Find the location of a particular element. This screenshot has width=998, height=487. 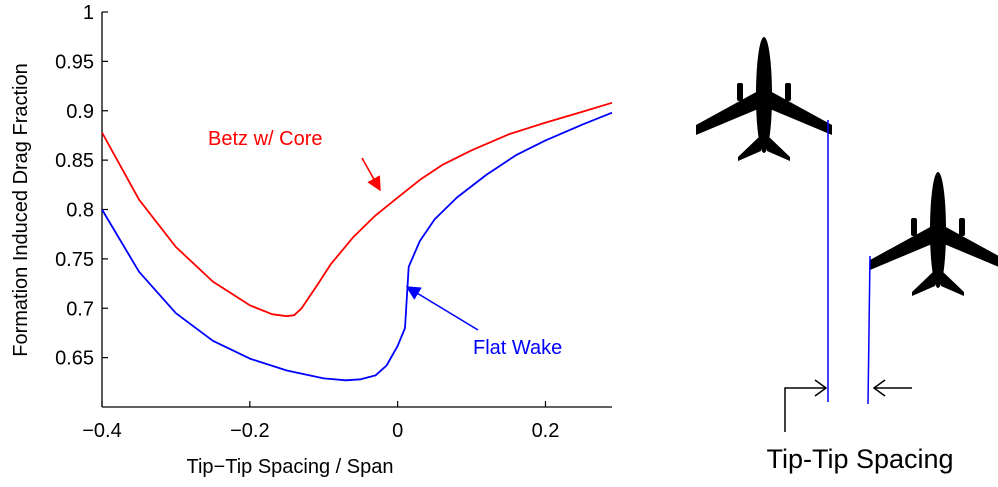

annotation-flat-wake-arrow is located at coordinates (442, 308).